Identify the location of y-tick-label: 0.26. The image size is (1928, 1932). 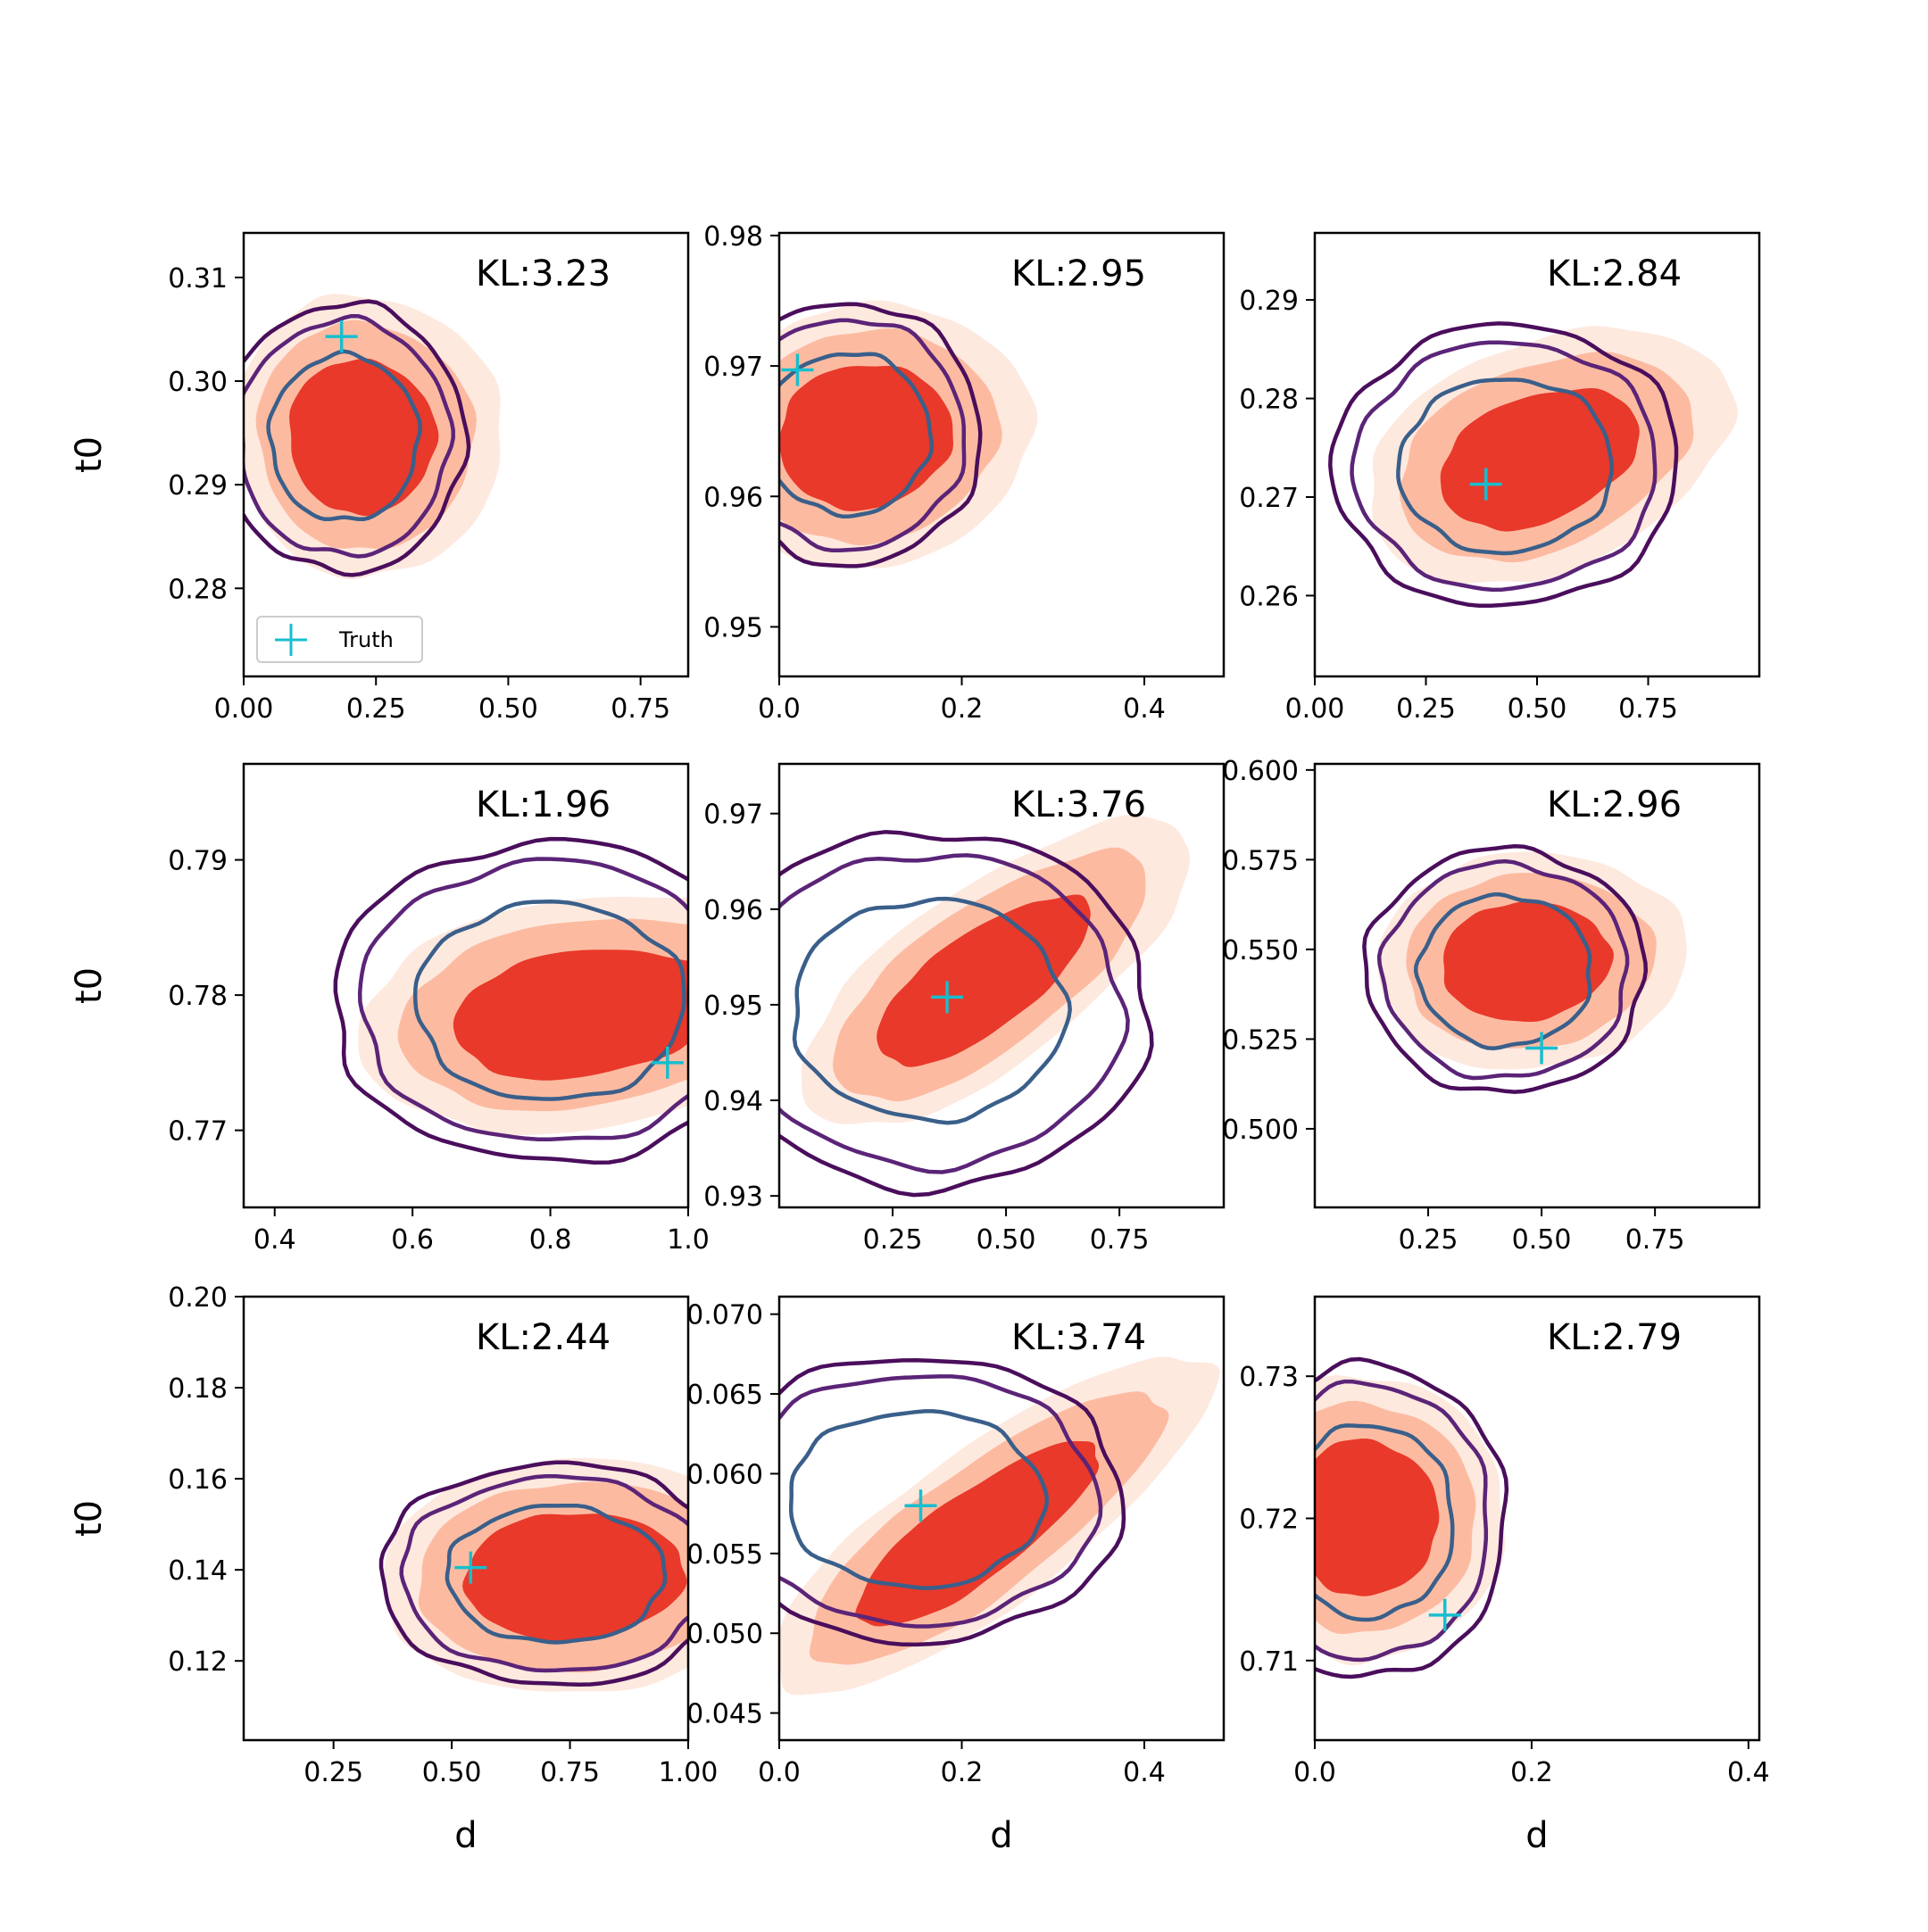
(1269, 596).